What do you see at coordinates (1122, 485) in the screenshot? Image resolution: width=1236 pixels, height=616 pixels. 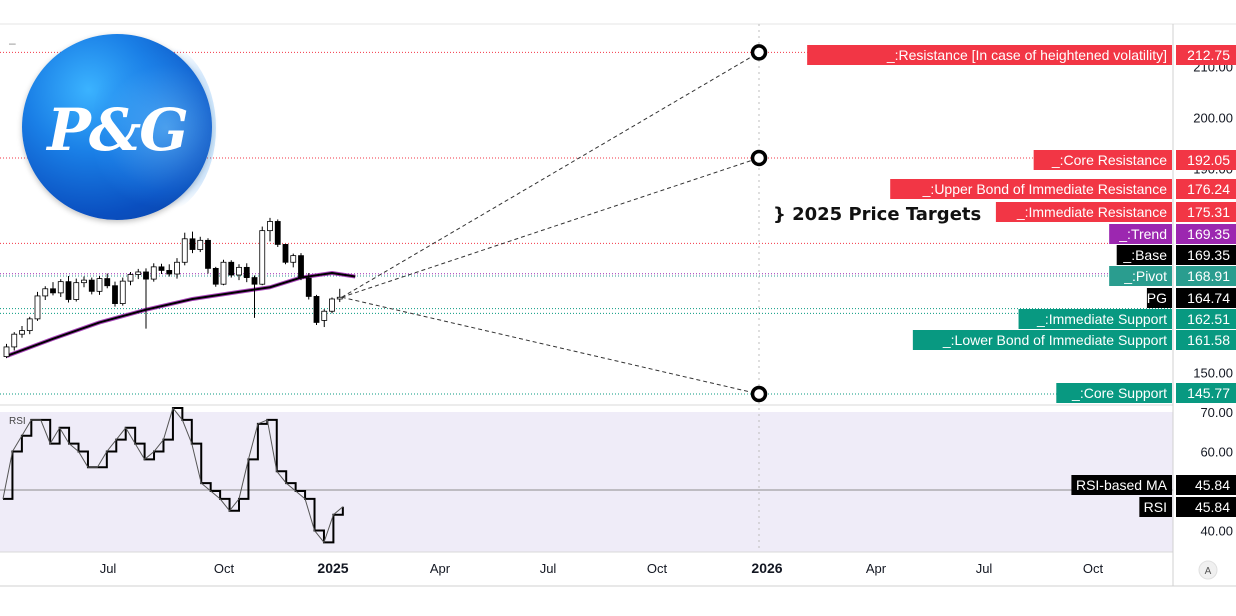 I see `rsi-label: RSI-based MA` at bounding box center [1122, 485].